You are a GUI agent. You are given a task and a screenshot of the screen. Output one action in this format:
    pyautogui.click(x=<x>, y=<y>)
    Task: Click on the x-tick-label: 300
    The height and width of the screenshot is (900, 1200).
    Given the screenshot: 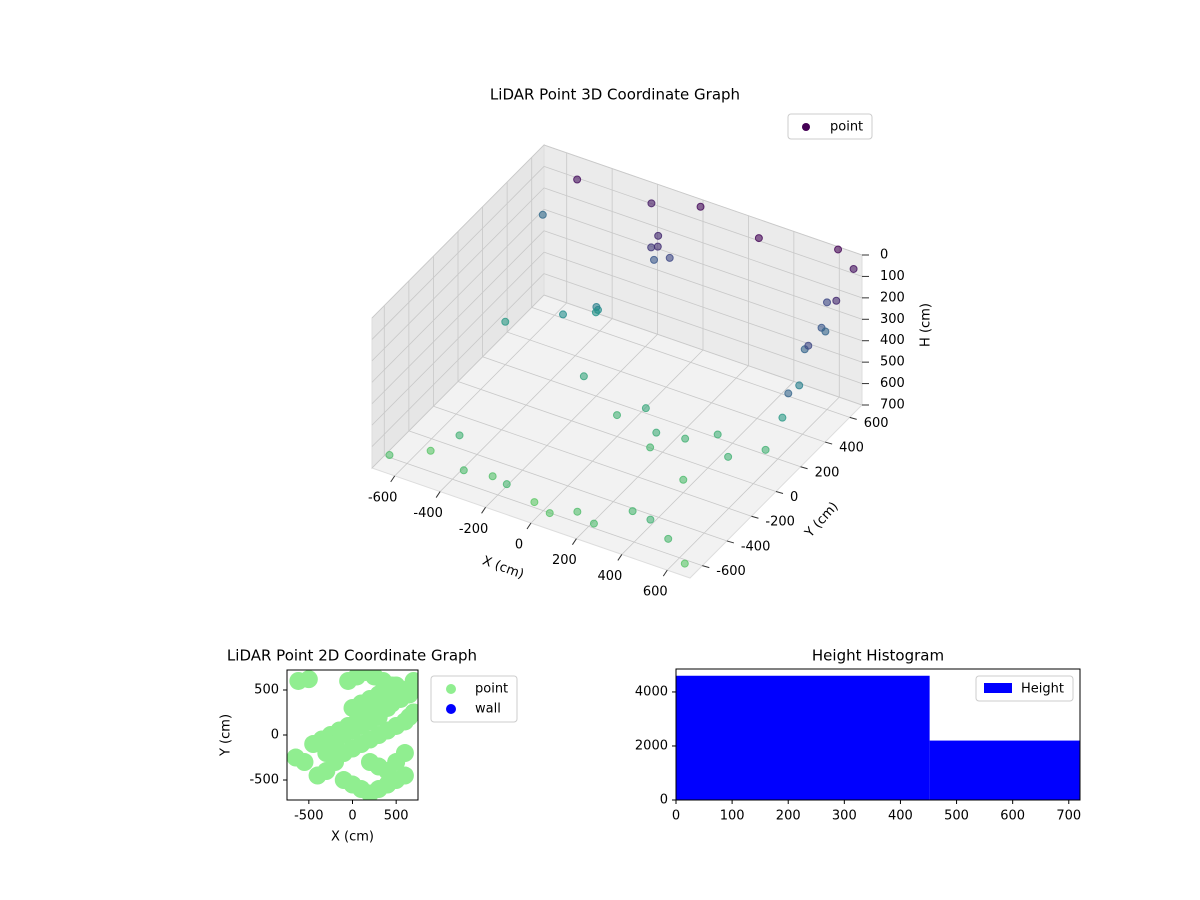 What is the action you would take?
    pyautogui.click(x=844, y=816)
    